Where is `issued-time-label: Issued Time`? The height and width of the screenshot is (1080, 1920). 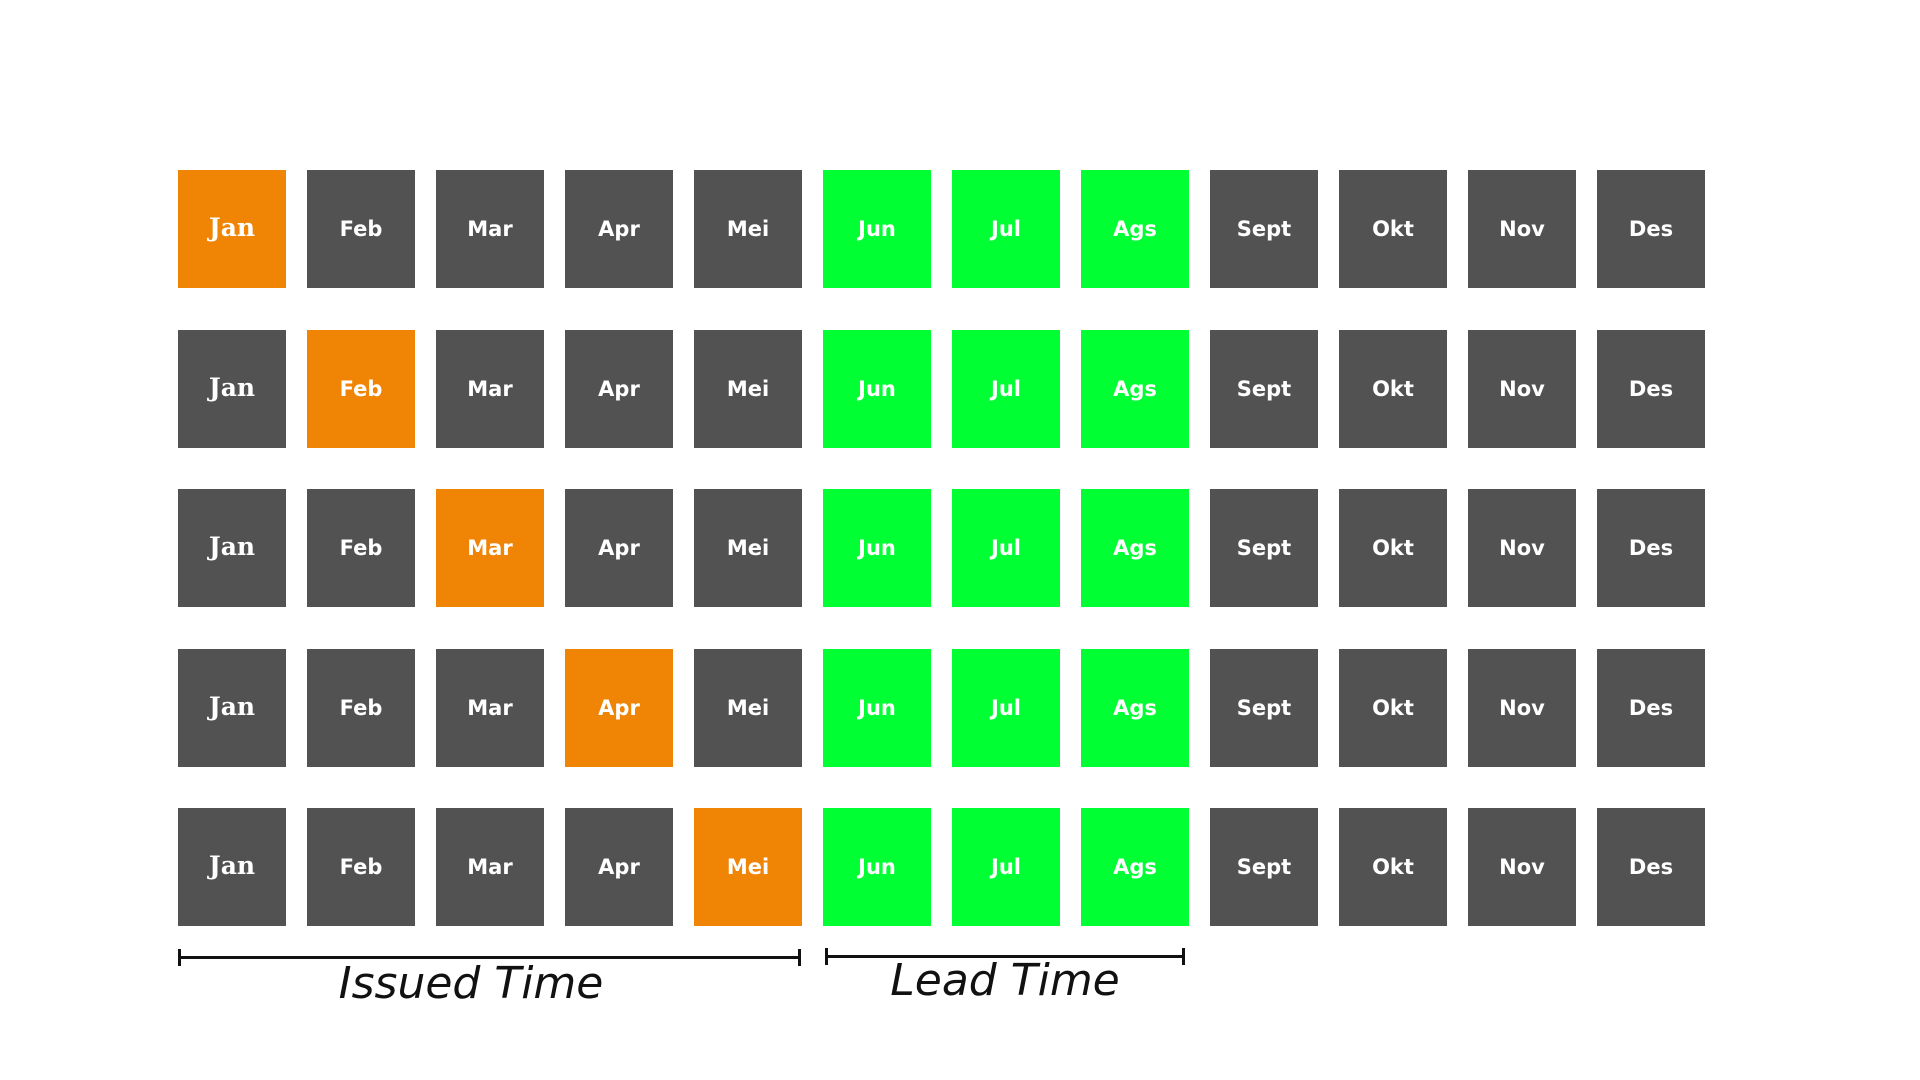
issued-time-label: Issued Time is located at coordinates (471, 983).